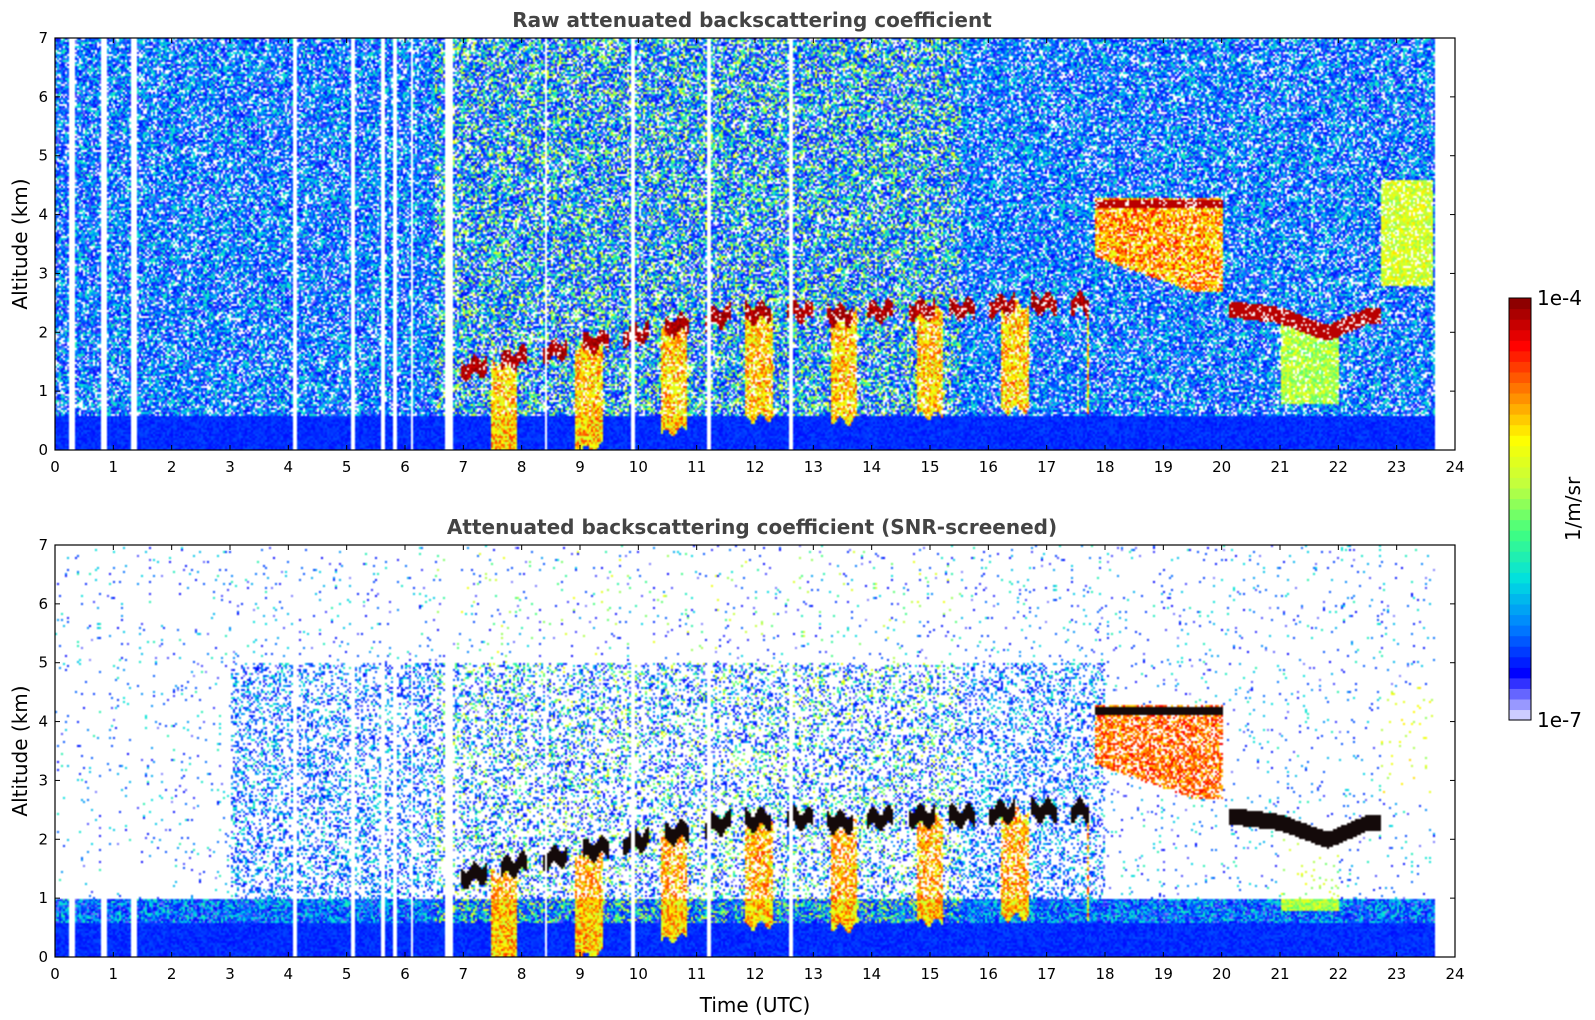 This screenshot has height=1020, width=1595. What do you see at coordinates (347, 974) in the screenshot?
I see `x-tick-label: 5` at bounding box center [347, 974].